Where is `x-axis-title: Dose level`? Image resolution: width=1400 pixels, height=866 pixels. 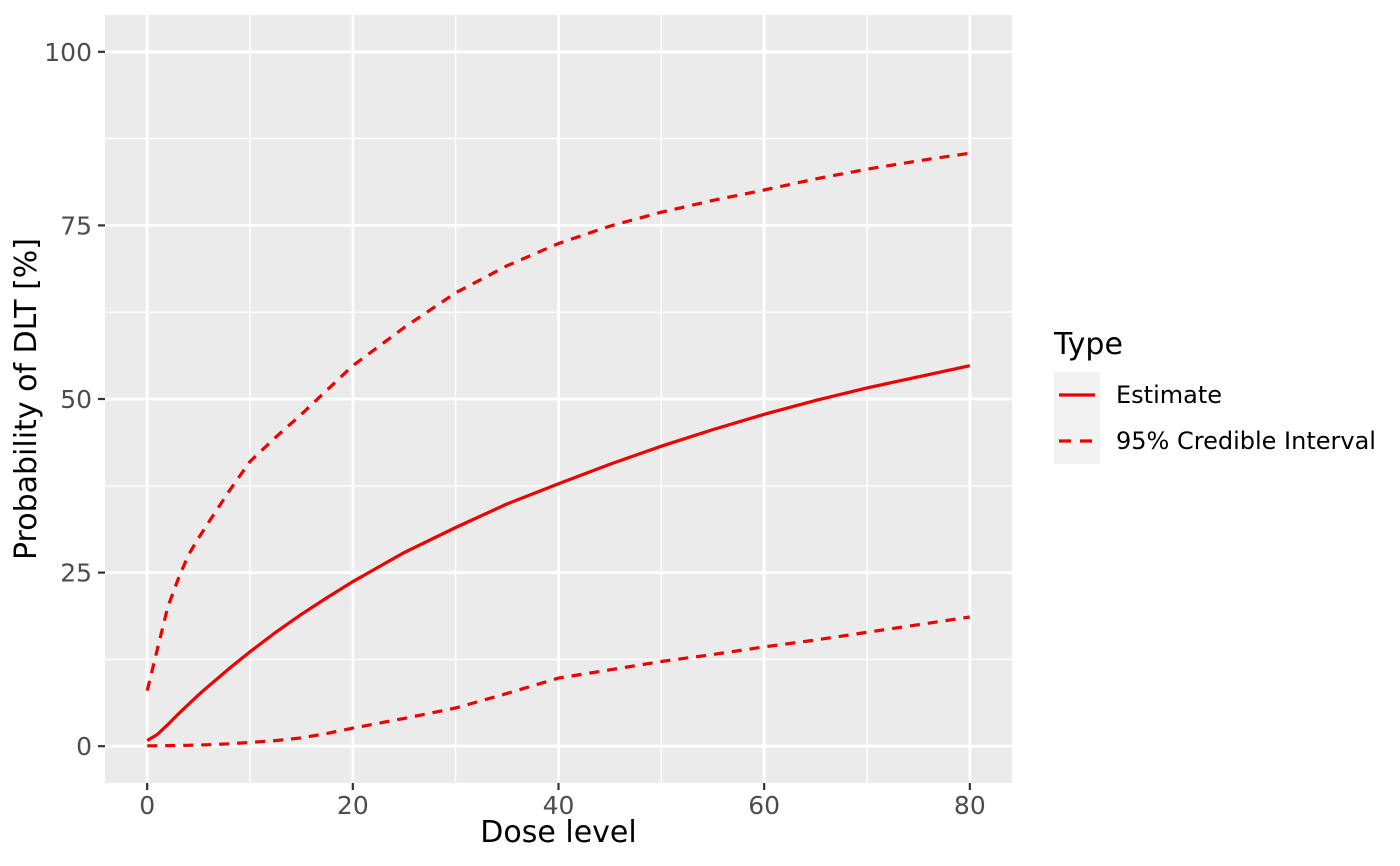 x-axis-title: Dose level is located at coordinates (558, 832).